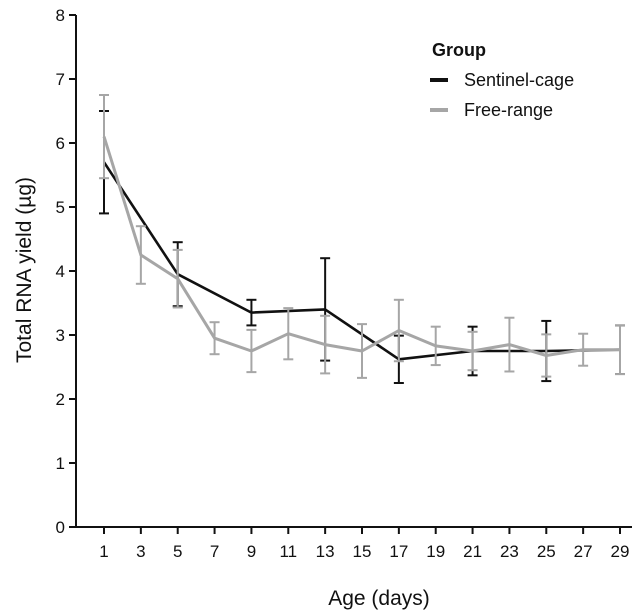  I want to click on y-tick-label: 0, so click(60, 527).